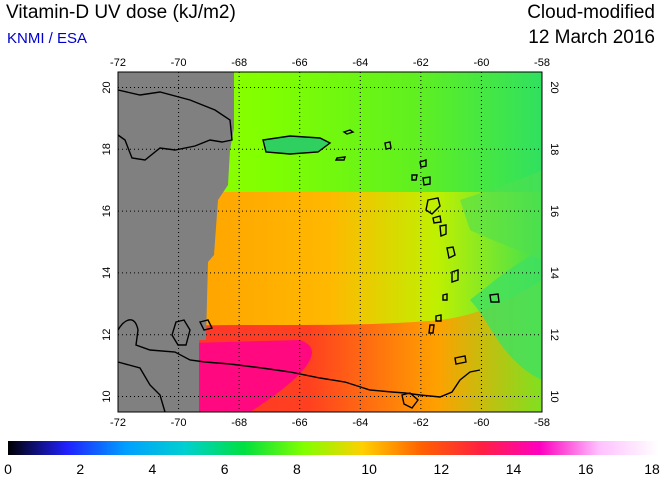 The height and width of the screenshot is (480, 665). Describe the element at coordinates (554, 241) in the screenshot. I see `latitude-ticks-right: 10 12 14 16 18 20` at that location.